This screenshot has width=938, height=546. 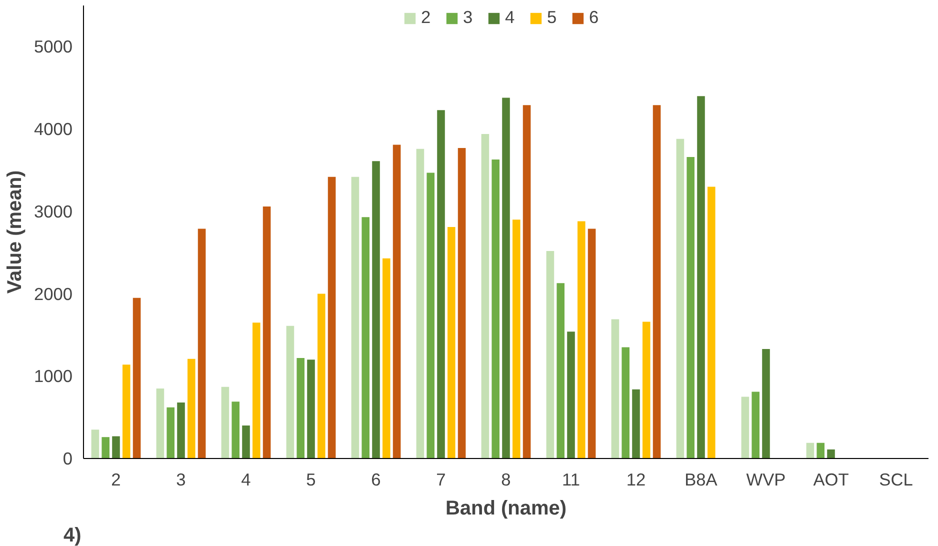 I want to click on x-tick-label: 6, so click(x=376, y=480).